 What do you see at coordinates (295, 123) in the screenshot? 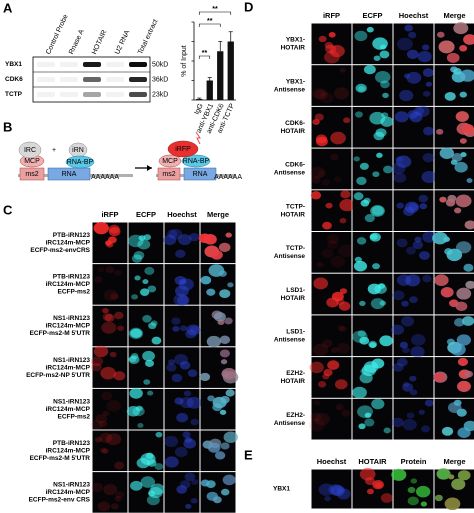
I see `row-label: CDK6-` at bounding box center [295, 123].